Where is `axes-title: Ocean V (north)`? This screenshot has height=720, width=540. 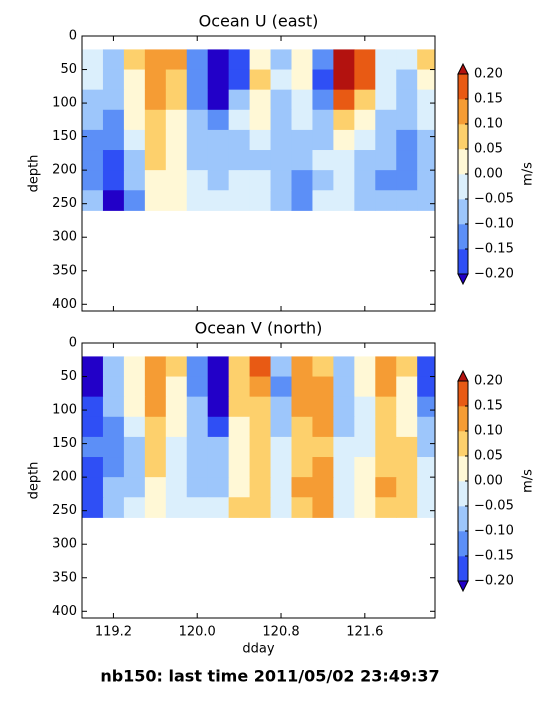
axes-title: Ocean V (north) is located at coordinates (259, 328).